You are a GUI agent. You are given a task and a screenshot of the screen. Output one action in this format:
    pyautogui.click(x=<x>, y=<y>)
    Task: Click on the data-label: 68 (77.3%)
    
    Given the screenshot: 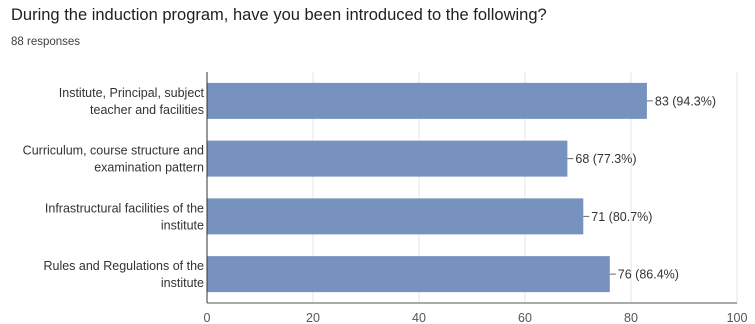 What is the action you would take?
    pyautogui.click(x=605, y=159)
    